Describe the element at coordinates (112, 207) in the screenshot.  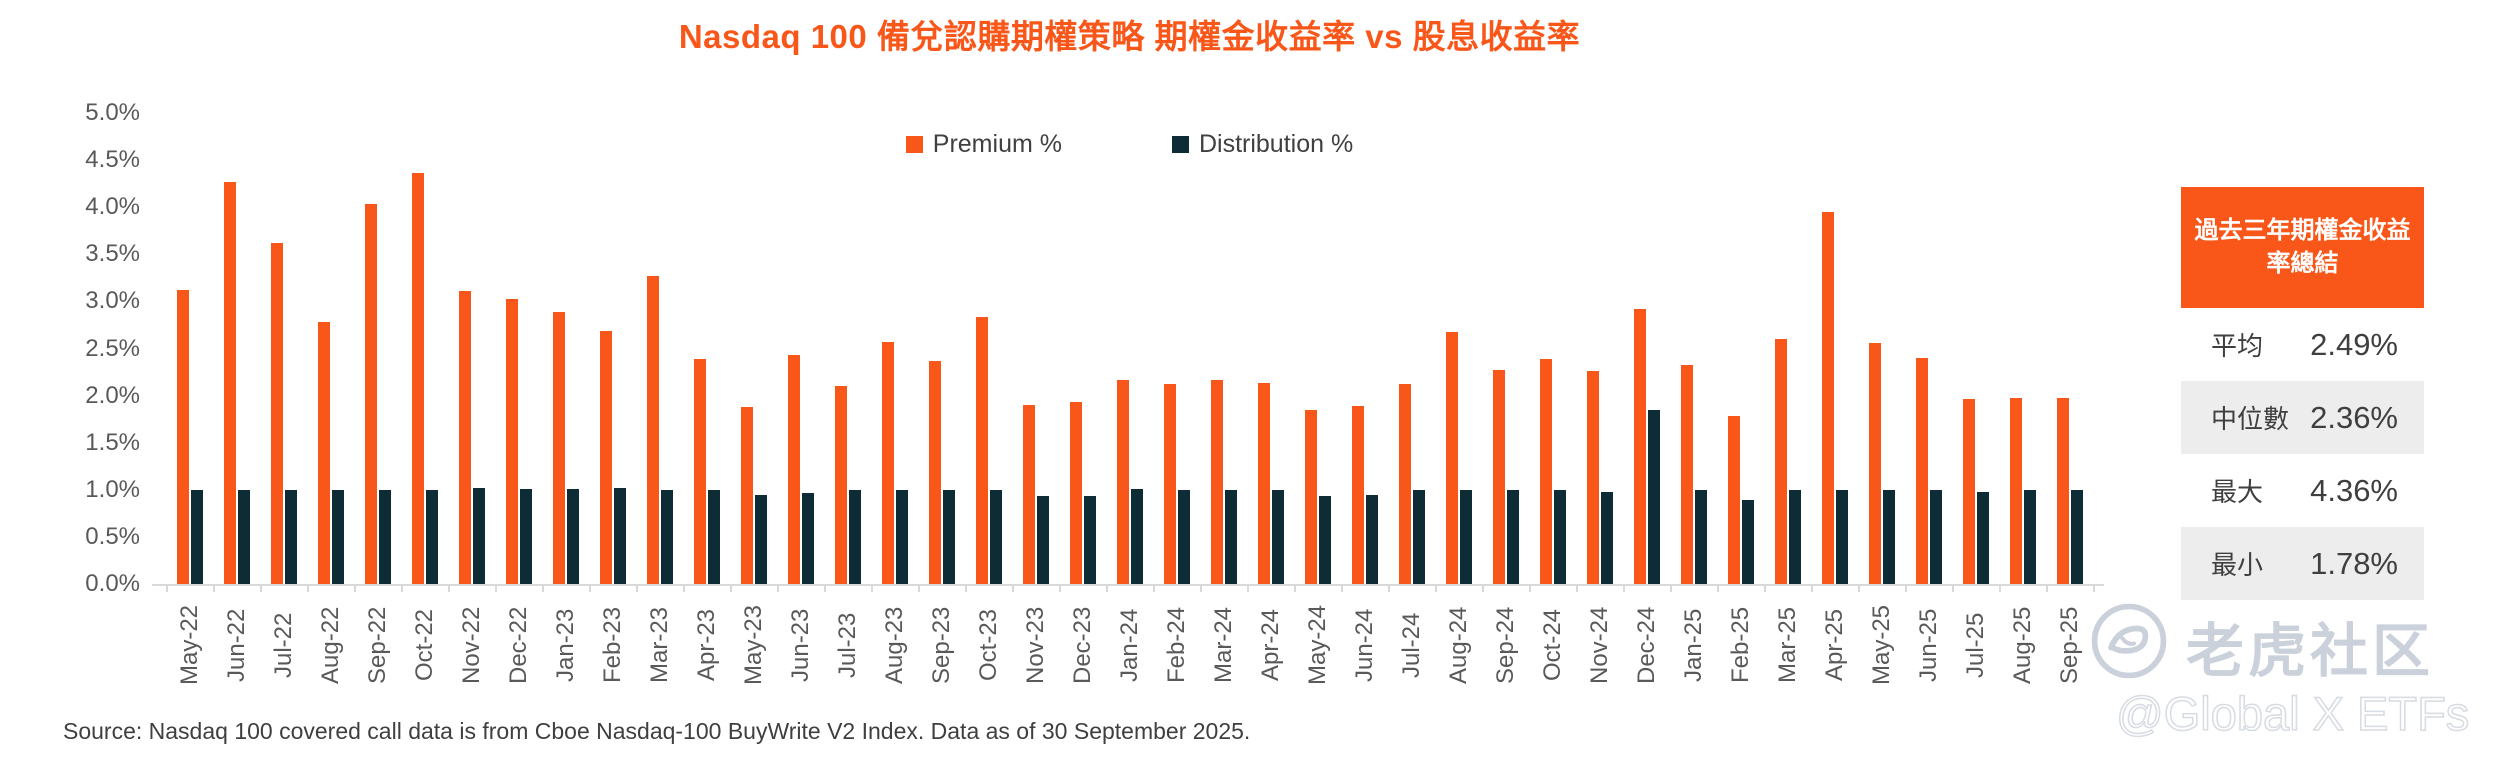
I see `y-axis-label: 4.0%` at that location.